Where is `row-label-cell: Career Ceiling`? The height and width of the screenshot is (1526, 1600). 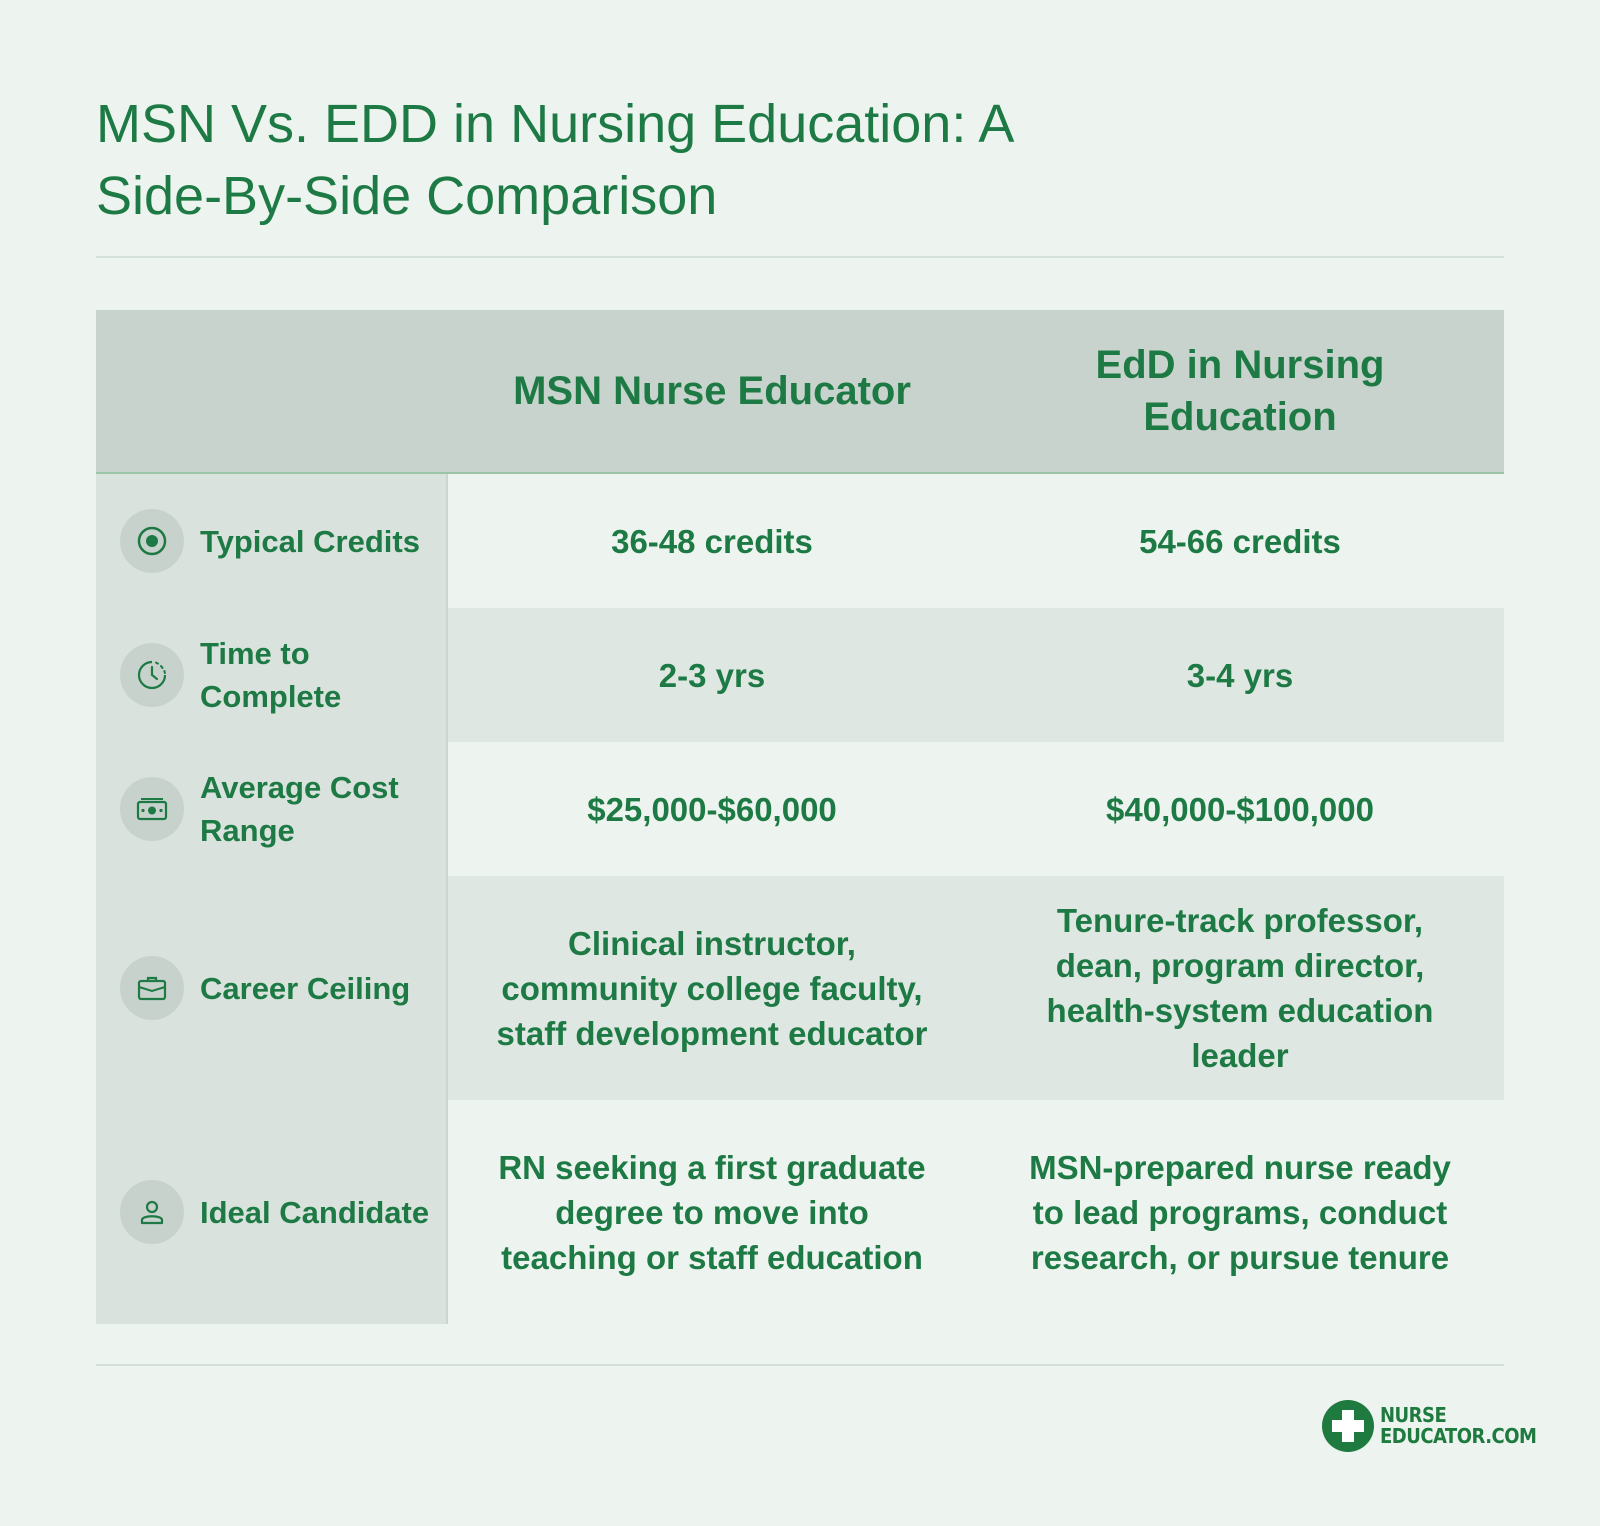
row-label-cell: Career Ceiling is located at coordinates (272, 988).